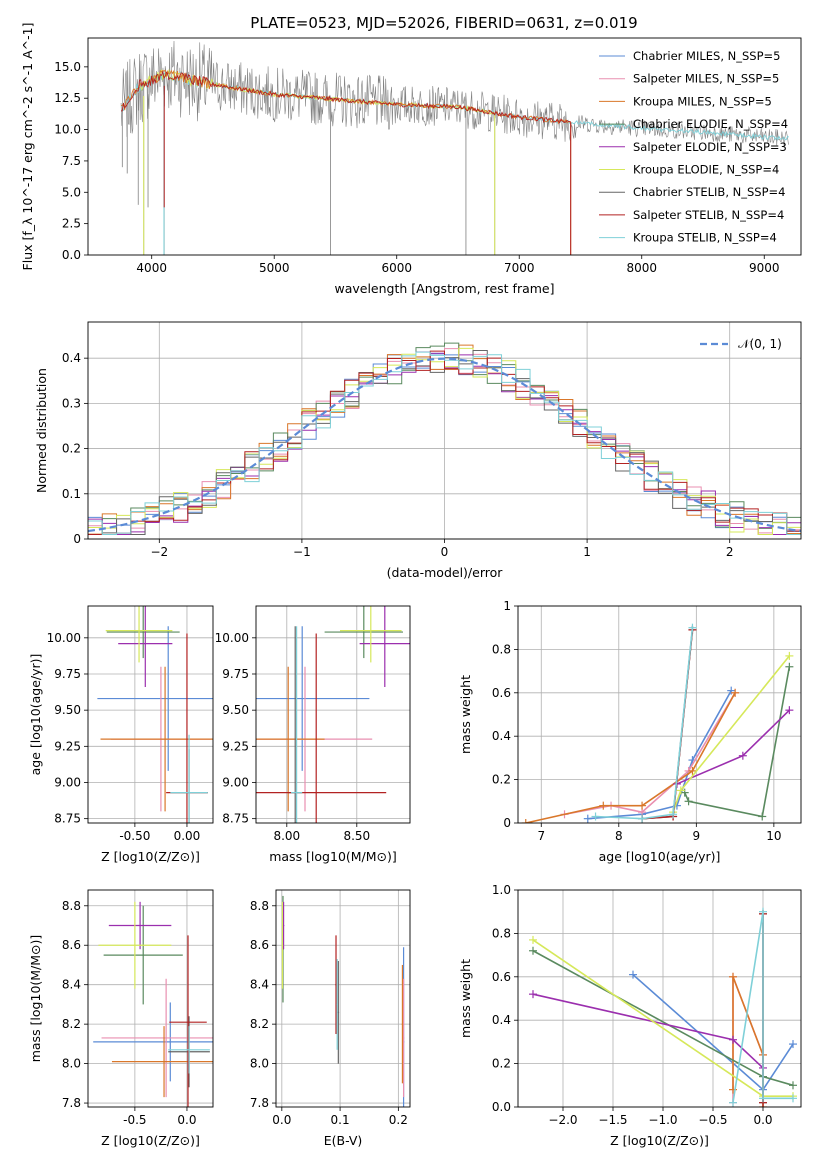 The image size is (819, 1170). What do you see at coordinates (748, 1041) in the screenshot?
I see `line-kroupa-miles` at bounding box center [748, 1041].